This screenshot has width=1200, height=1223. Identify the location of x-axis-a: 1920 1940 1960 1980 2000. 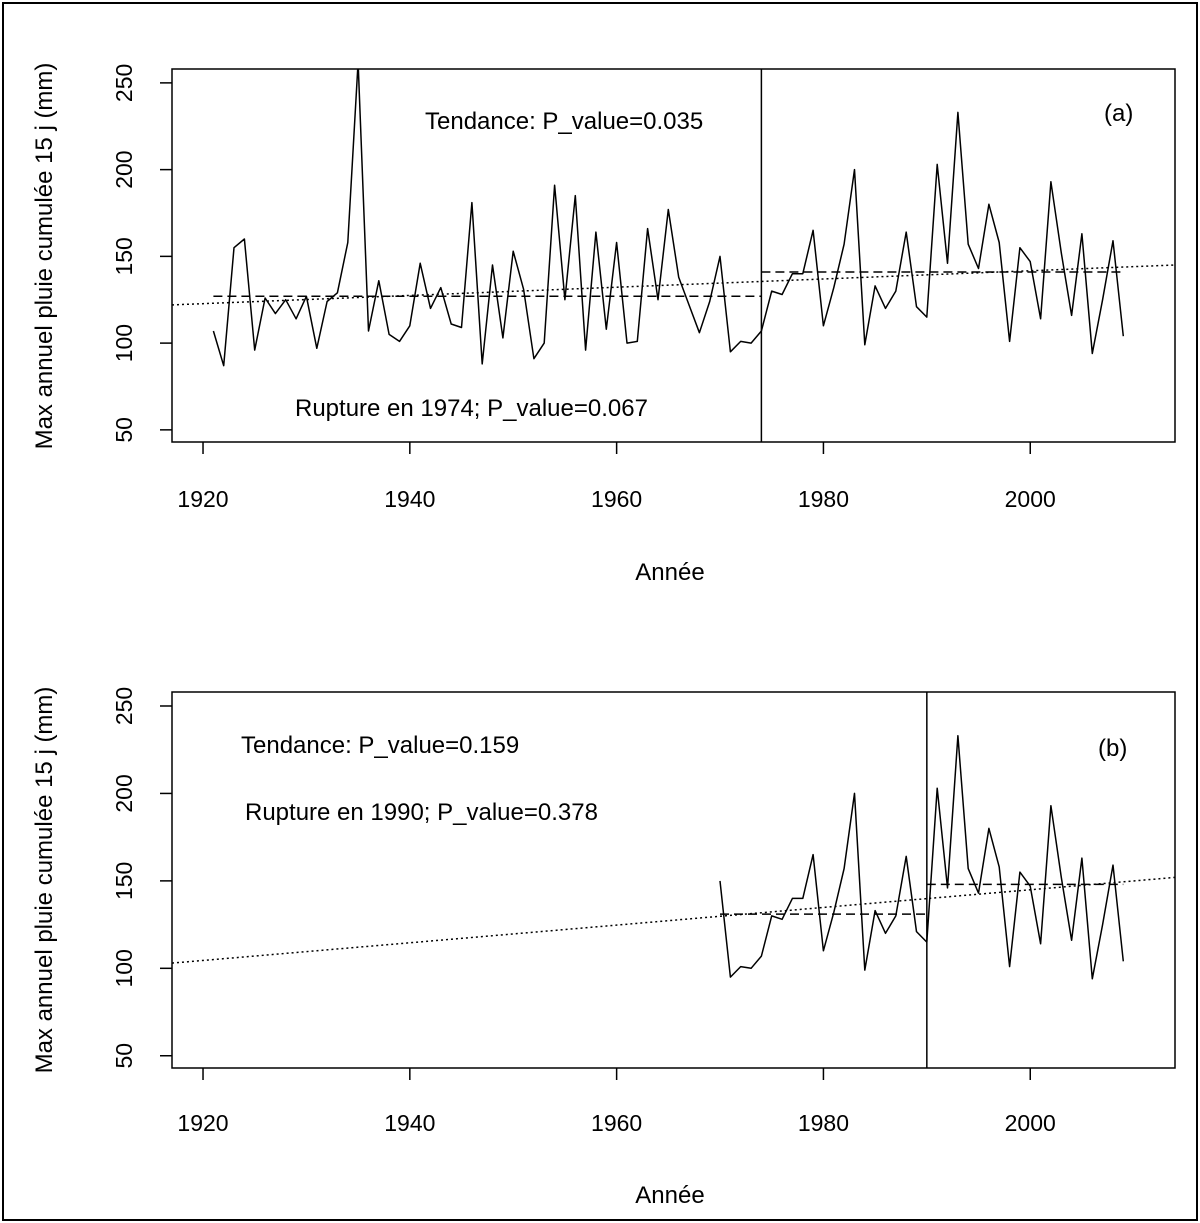
(616, 477).